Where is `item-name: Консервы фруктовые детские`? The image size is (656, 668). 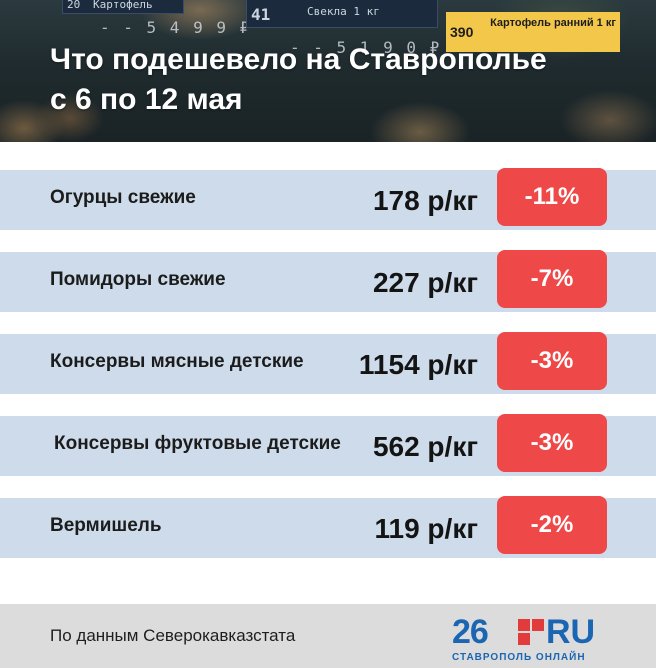
item-name: Консервы фруктовые детские is located at coordinates (197, 443).